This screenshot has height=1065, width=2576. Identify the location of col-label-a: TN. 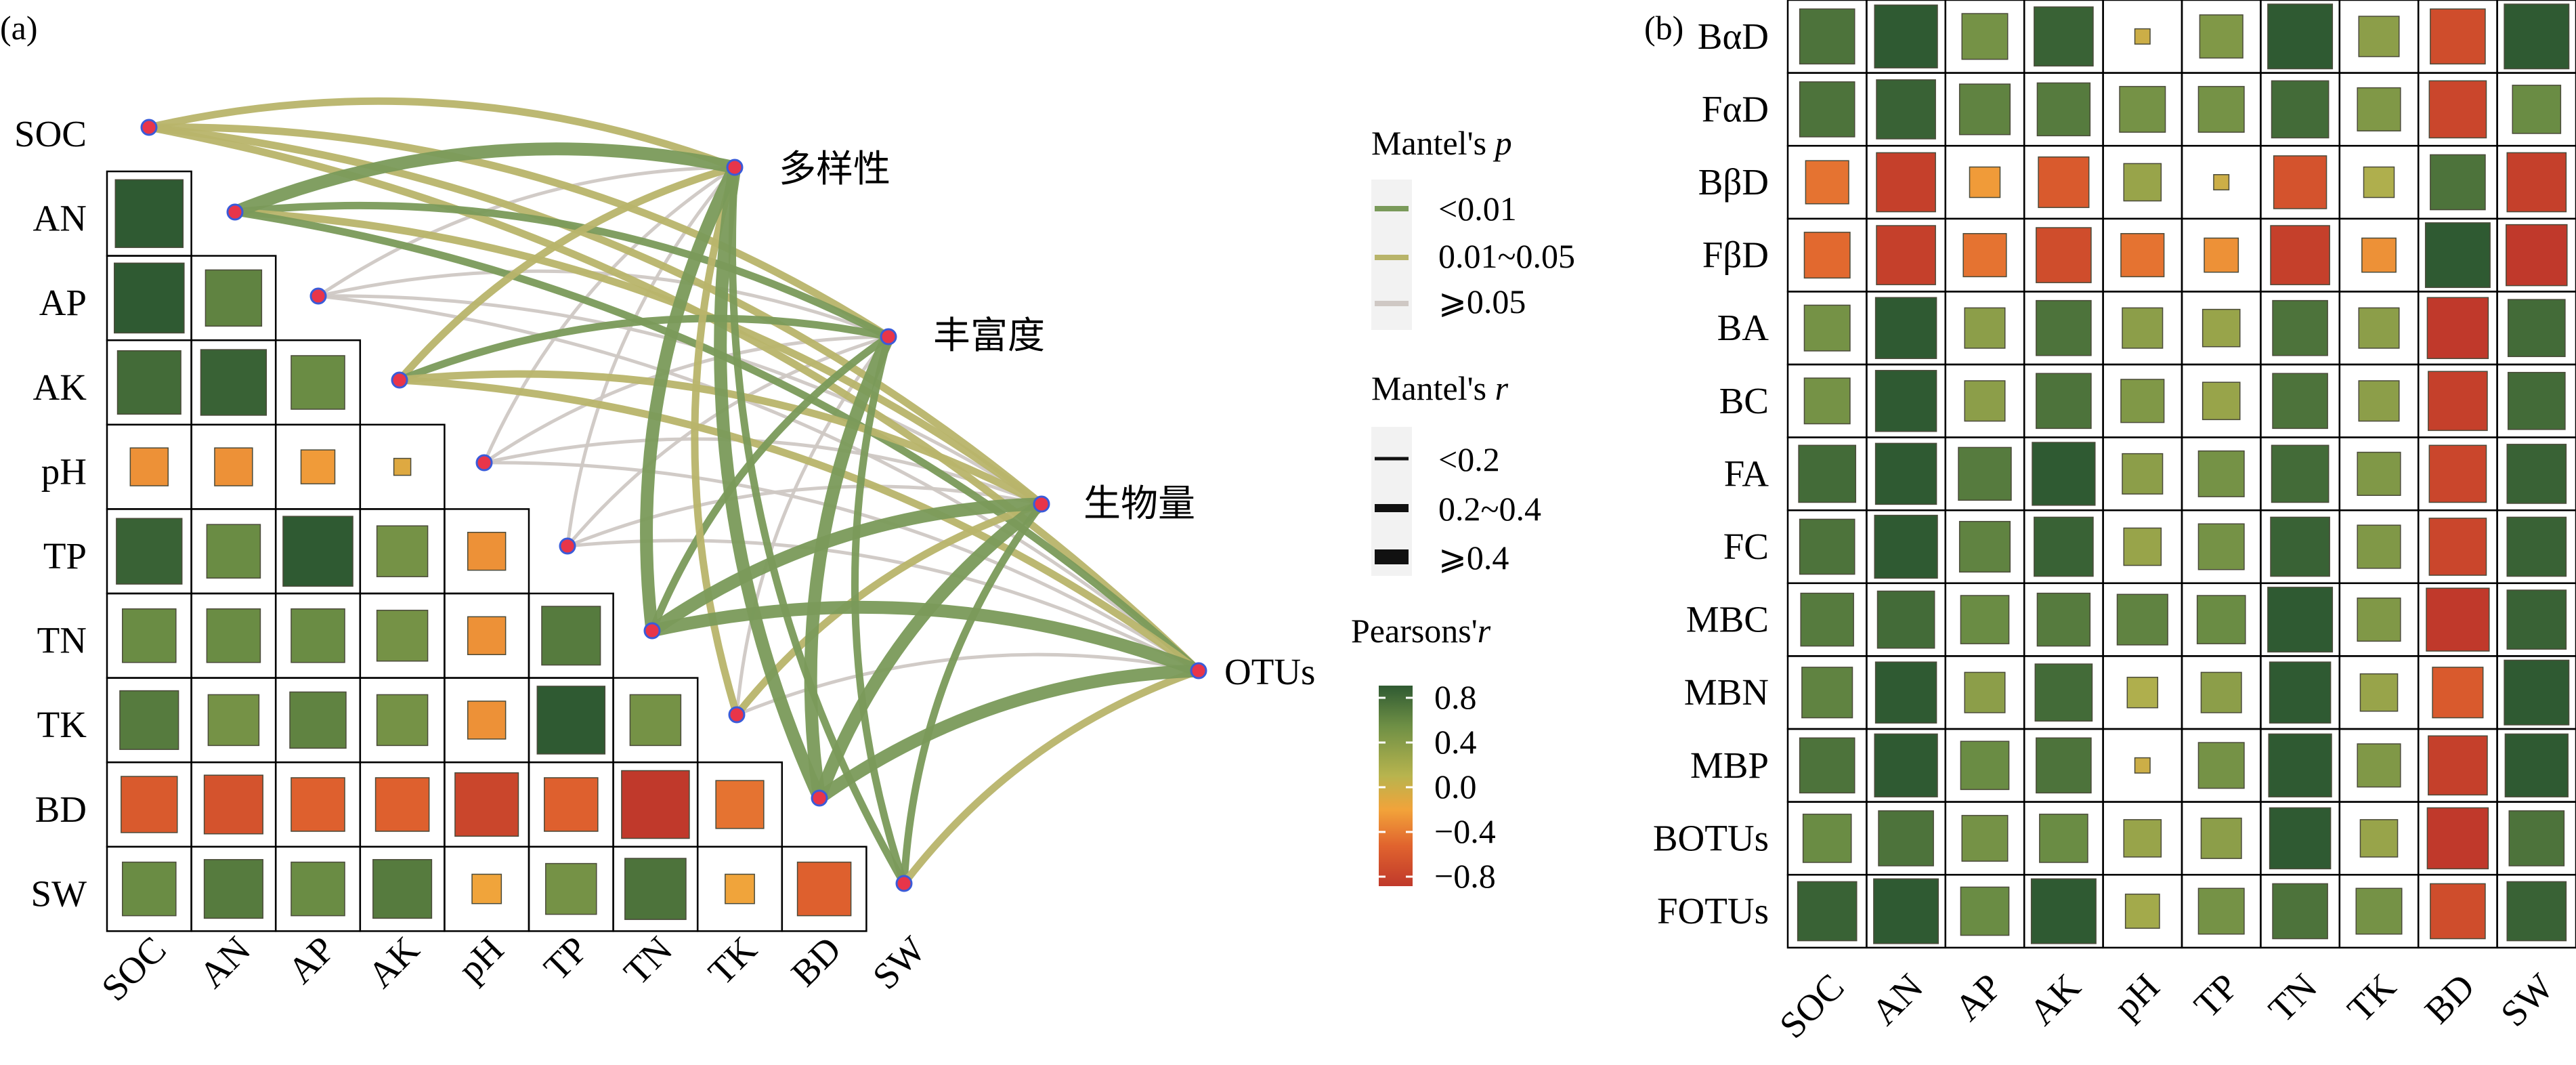
(648, 961).